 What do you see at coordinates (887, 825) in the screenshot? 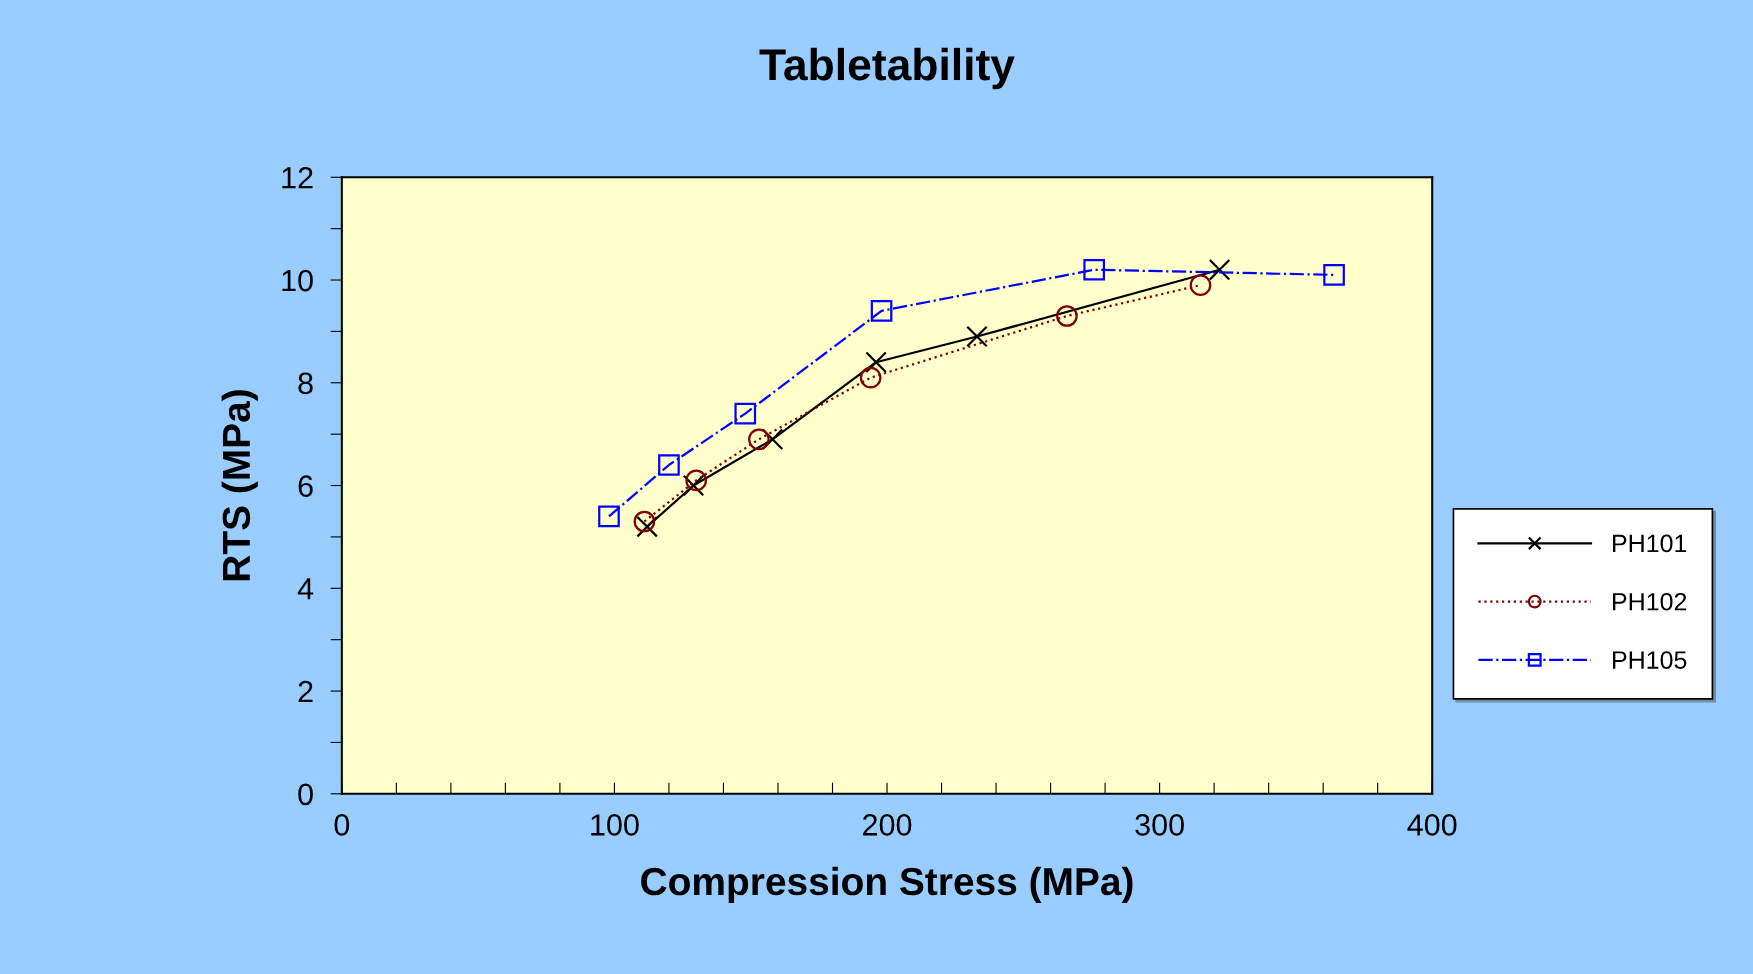
I see `x-tick-label: 200` at bounding box center [887, 825].